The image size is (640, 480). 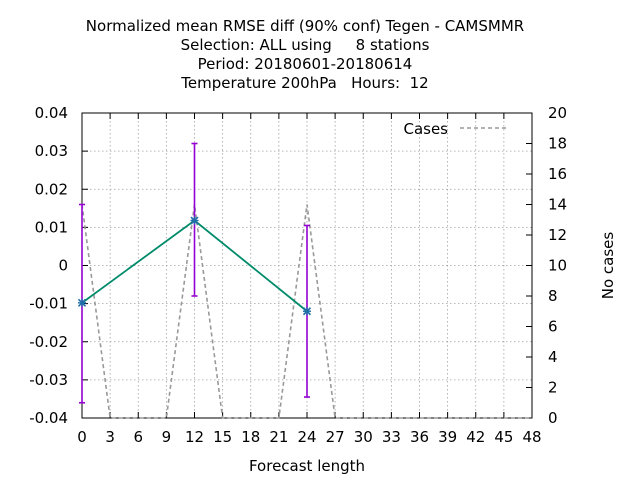 I want to click on x-tick-label: 15, so click(x=222, y=437).